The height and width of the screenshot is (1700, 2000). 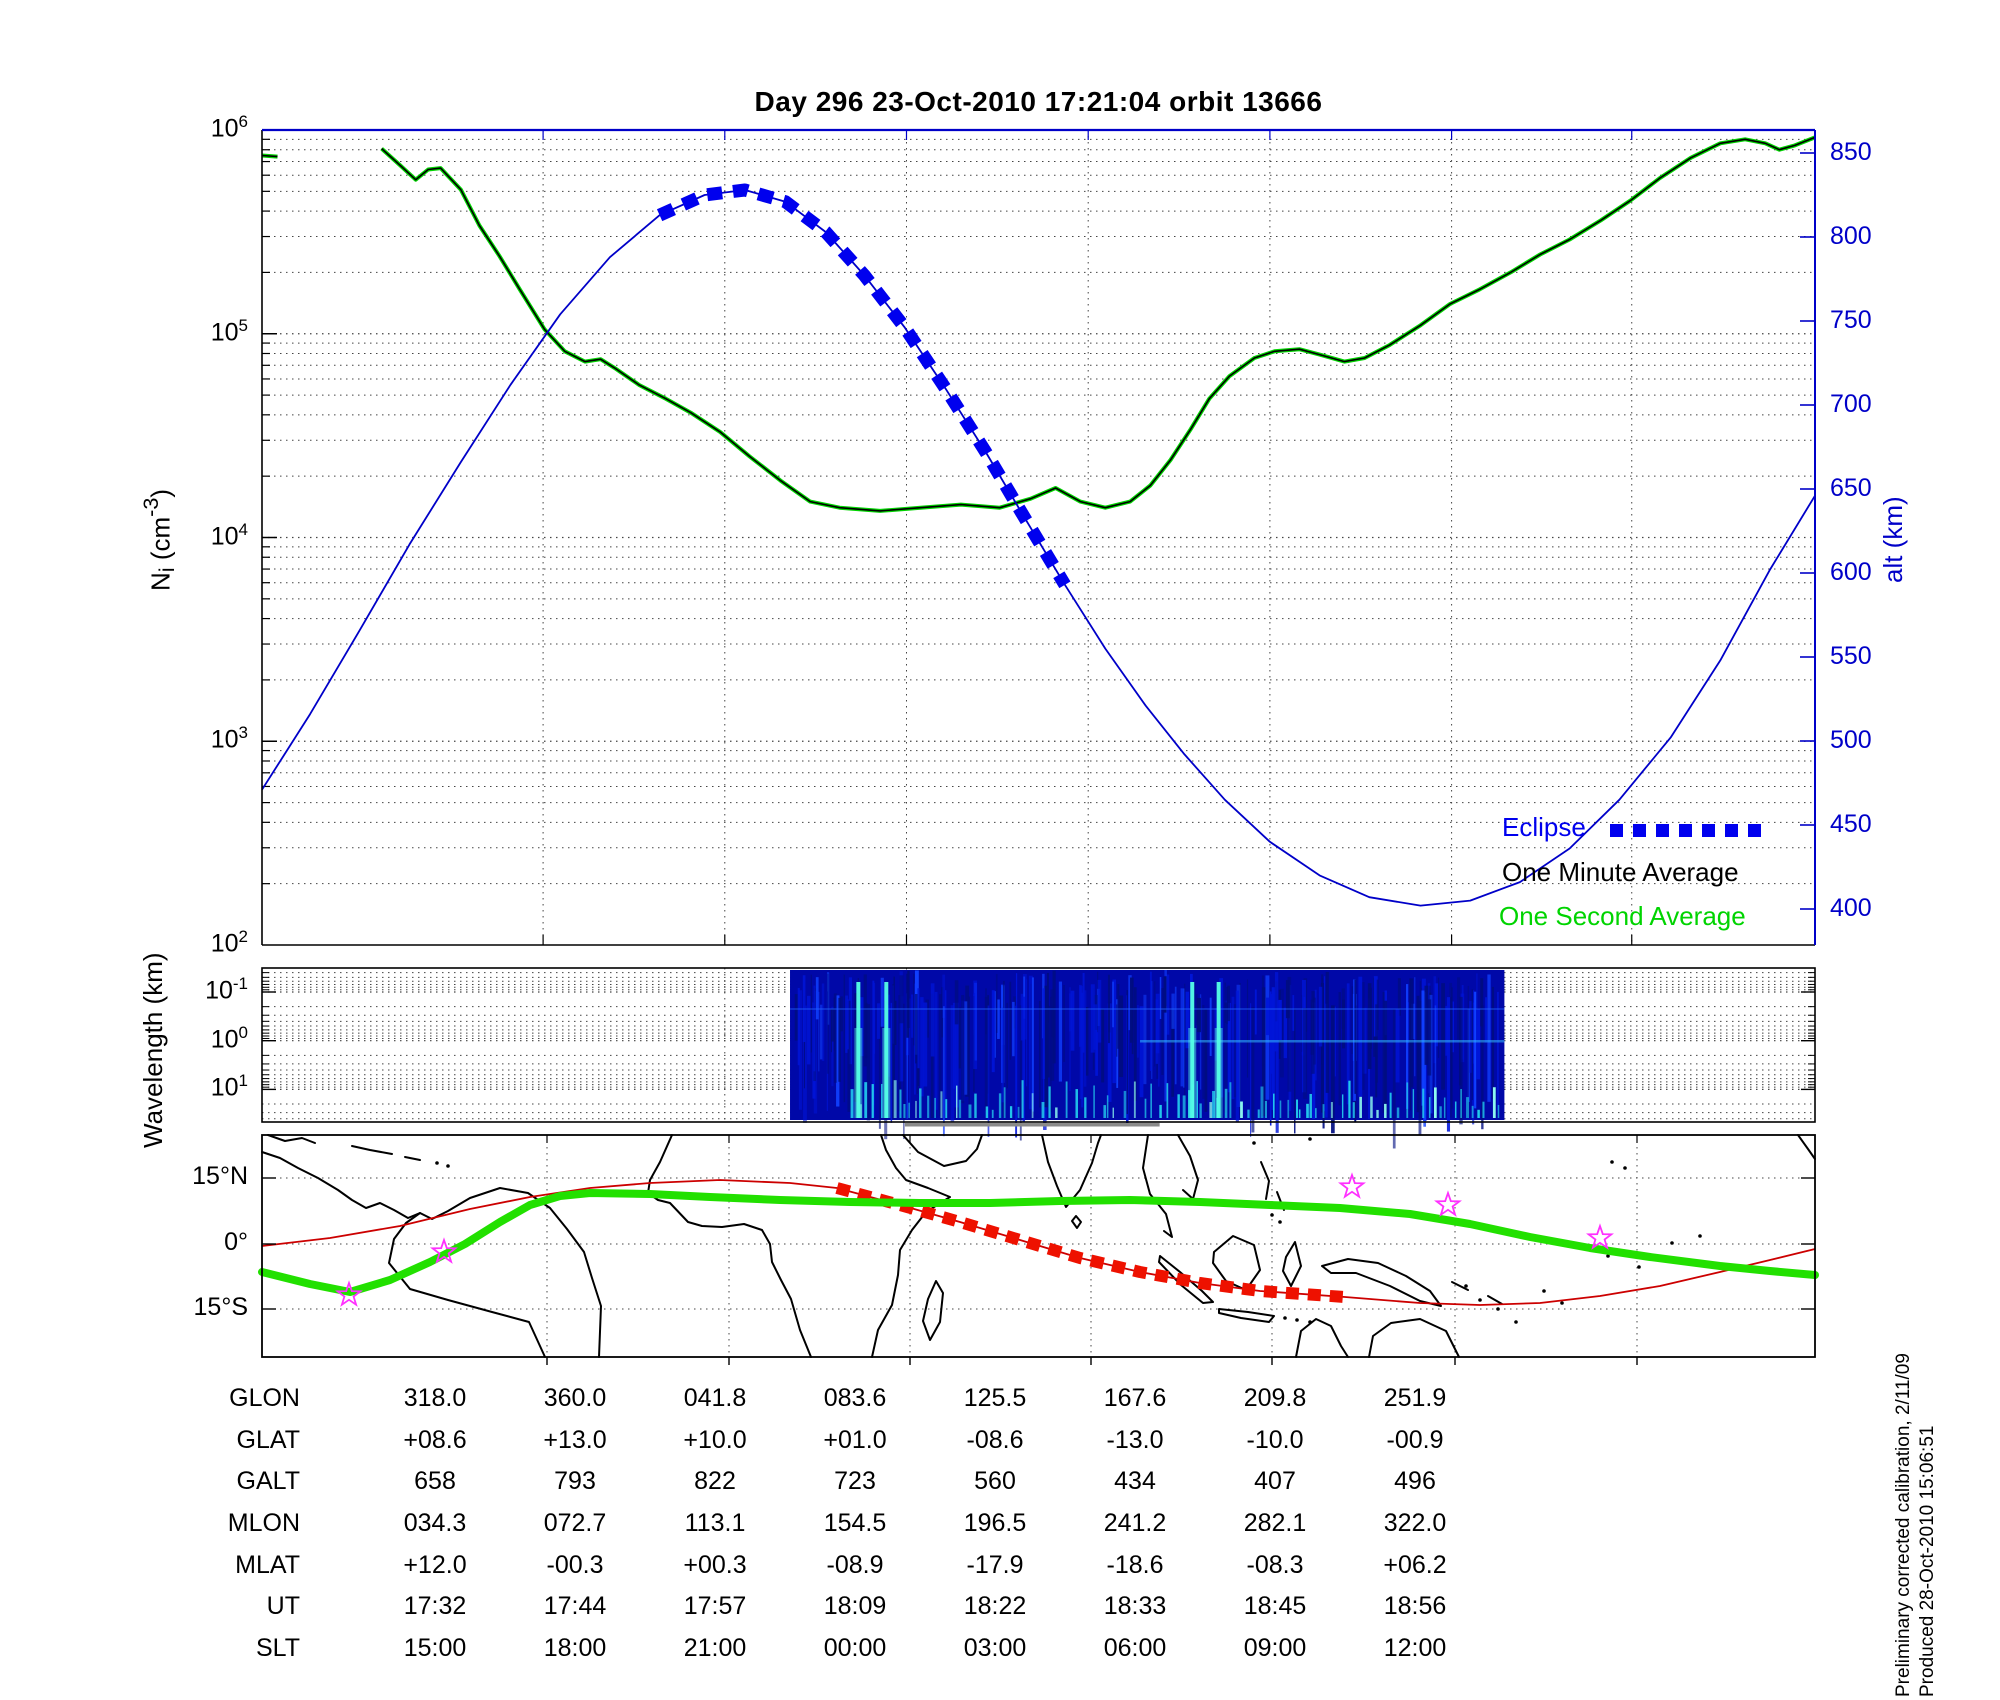 I want to click on table-cell-mlon-6: 282.1, so click(x=1275, y=1523).